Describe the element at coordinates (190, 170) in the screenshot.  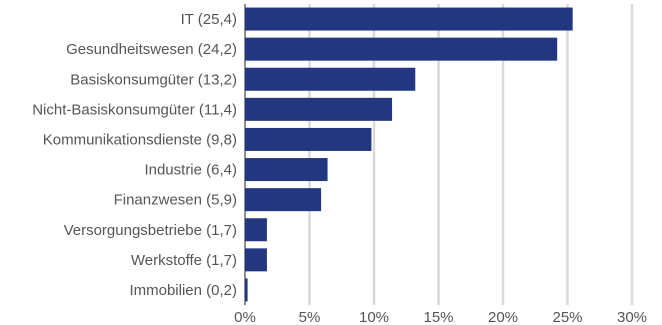
I see `category-label: Industrie (6,4)` at that location.